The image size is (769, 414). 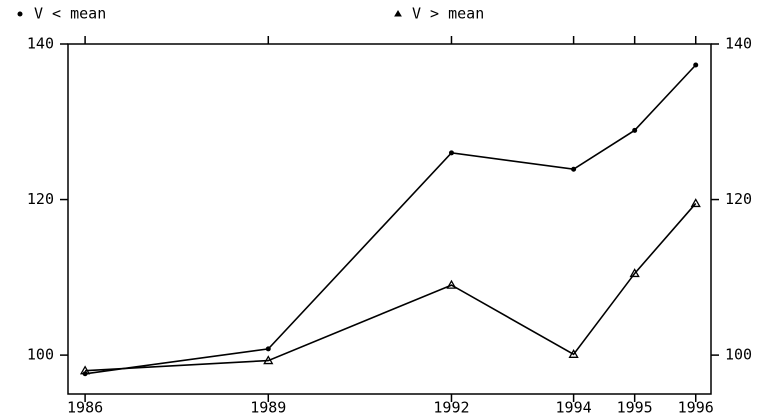 I want to click on x-tick-label: 1994, so click(x=574, y=406).